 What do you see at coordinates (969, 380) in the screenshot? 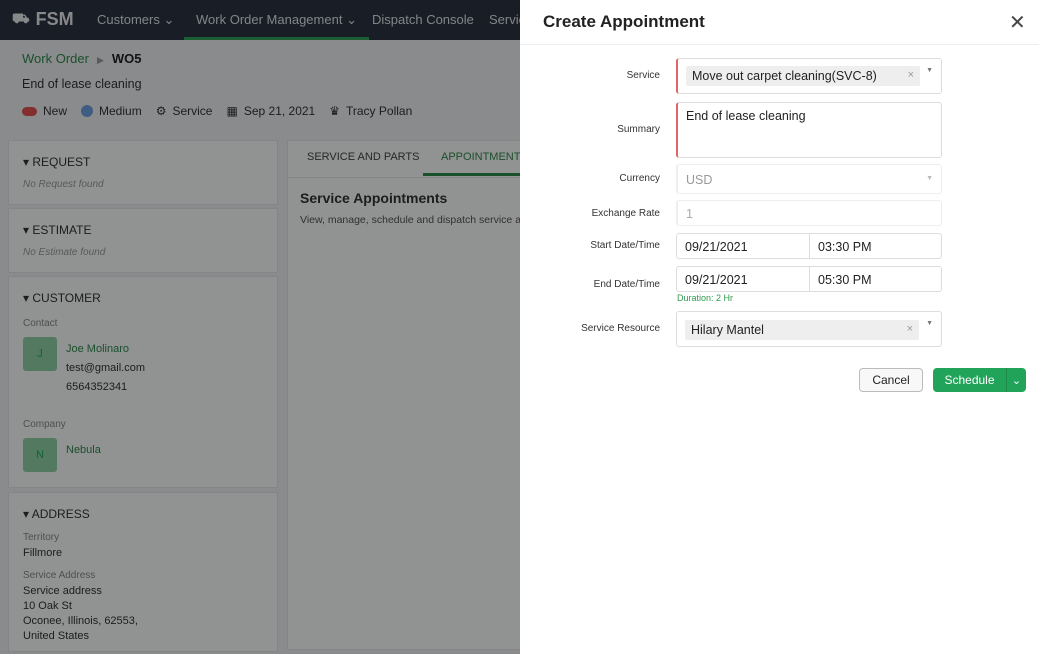
I see `schedule-button: Schedule` at bounding box center [969, 380].